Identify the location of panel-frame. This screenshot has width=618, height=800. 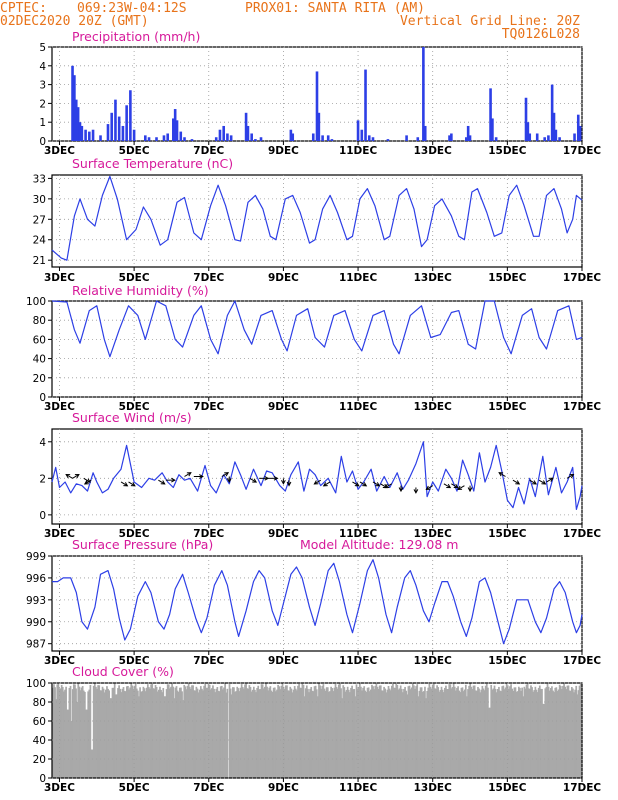
(317, 476).